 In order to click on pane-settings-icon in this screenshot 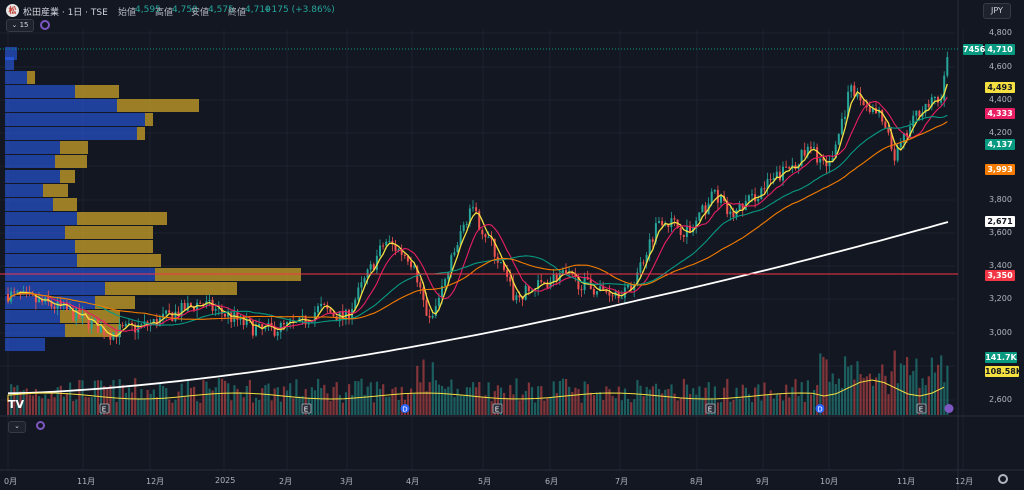, I will do `click(40, 425)`.